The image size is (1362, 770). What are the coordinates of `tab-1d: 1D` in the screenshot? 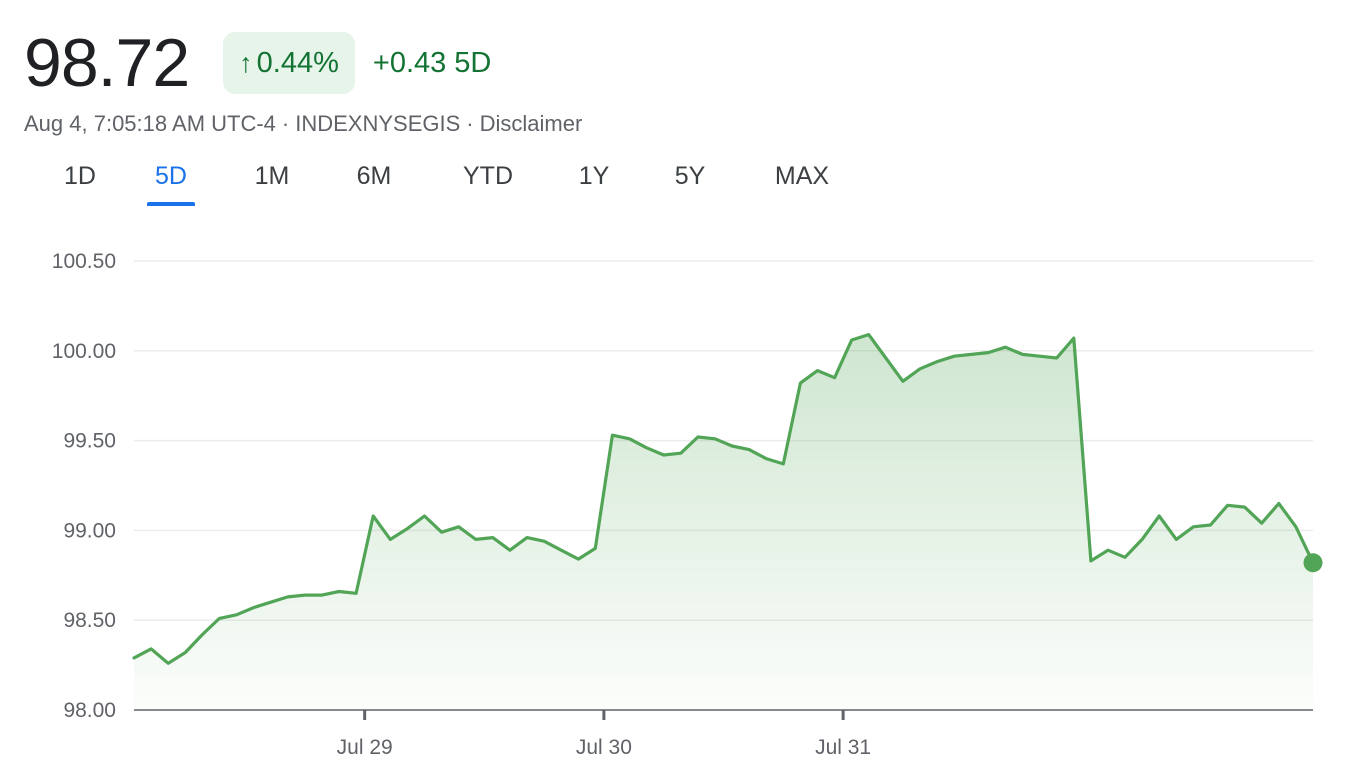 It's located at (80, 176).